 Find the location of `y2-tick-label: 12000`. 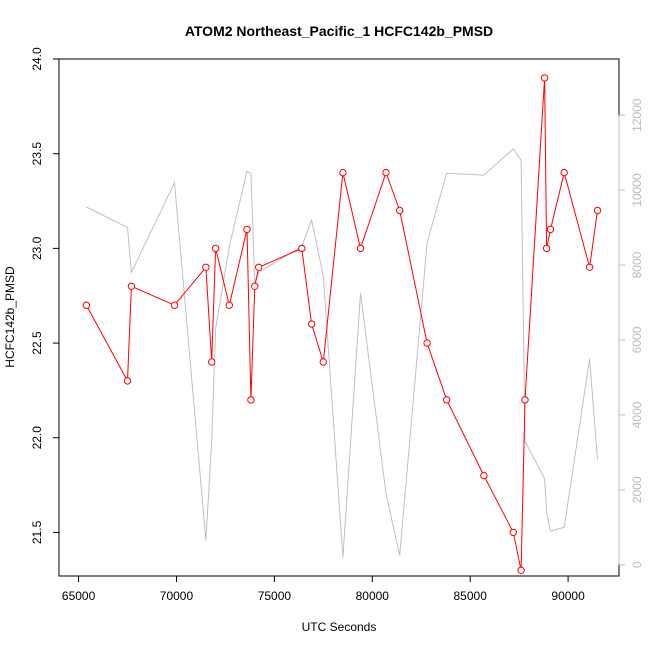

y2-tick-label: 12000 is located at coordinates (637, 115).